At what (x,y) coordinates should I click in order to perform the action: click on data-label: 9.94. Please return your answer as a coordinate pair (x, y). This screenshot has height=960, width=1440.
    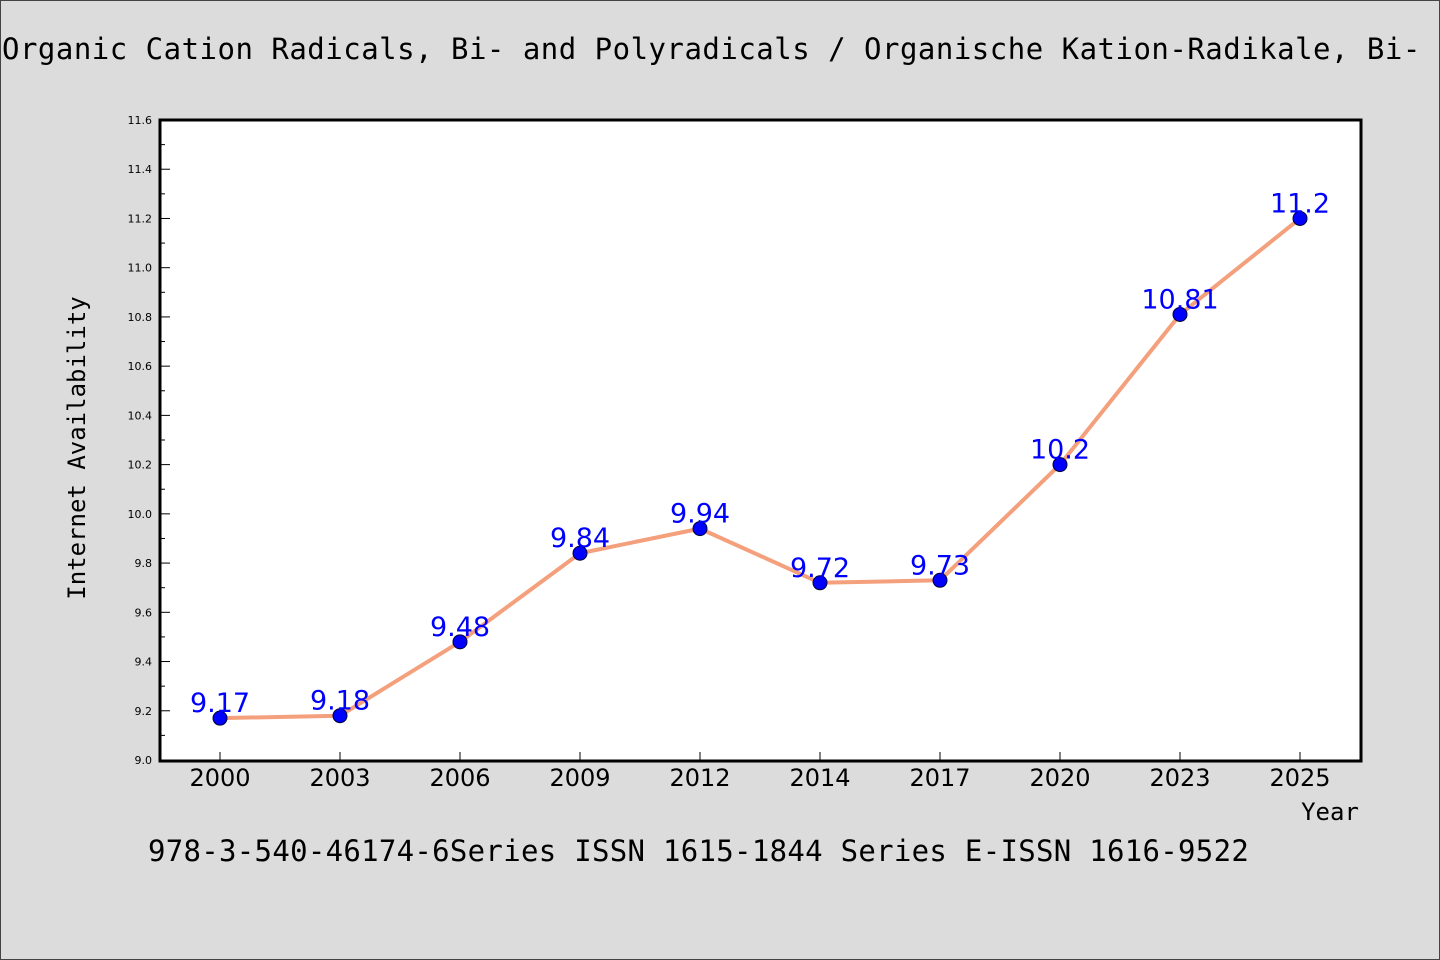
    Looking at the image, I should click on (700, 514).